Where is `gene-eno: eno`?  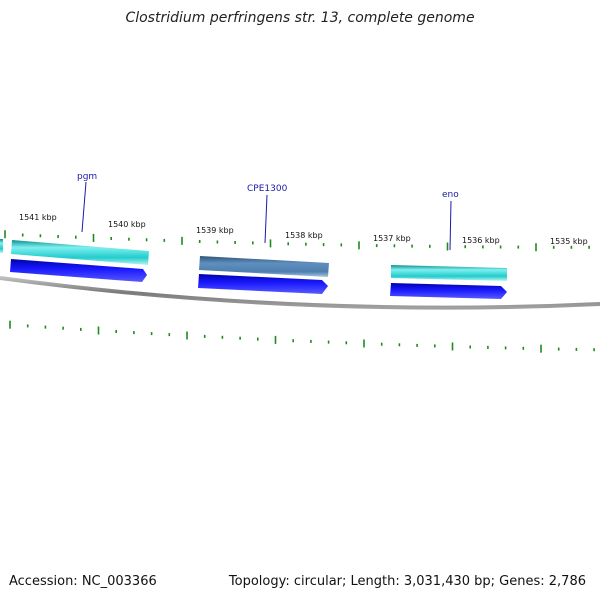
gene-eno: eno is located at coordinates (449, 235).